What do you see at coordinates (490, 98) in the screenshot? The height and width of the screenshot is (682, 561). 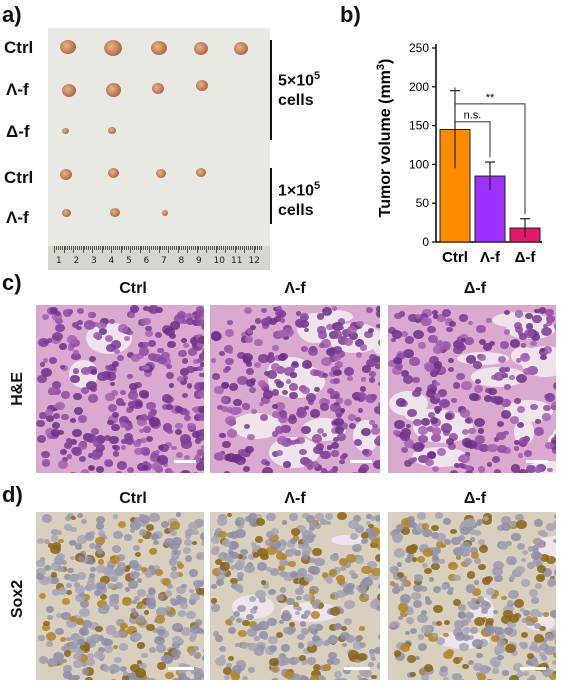 I see `significance-label: **` at bounding box center [490, 98].